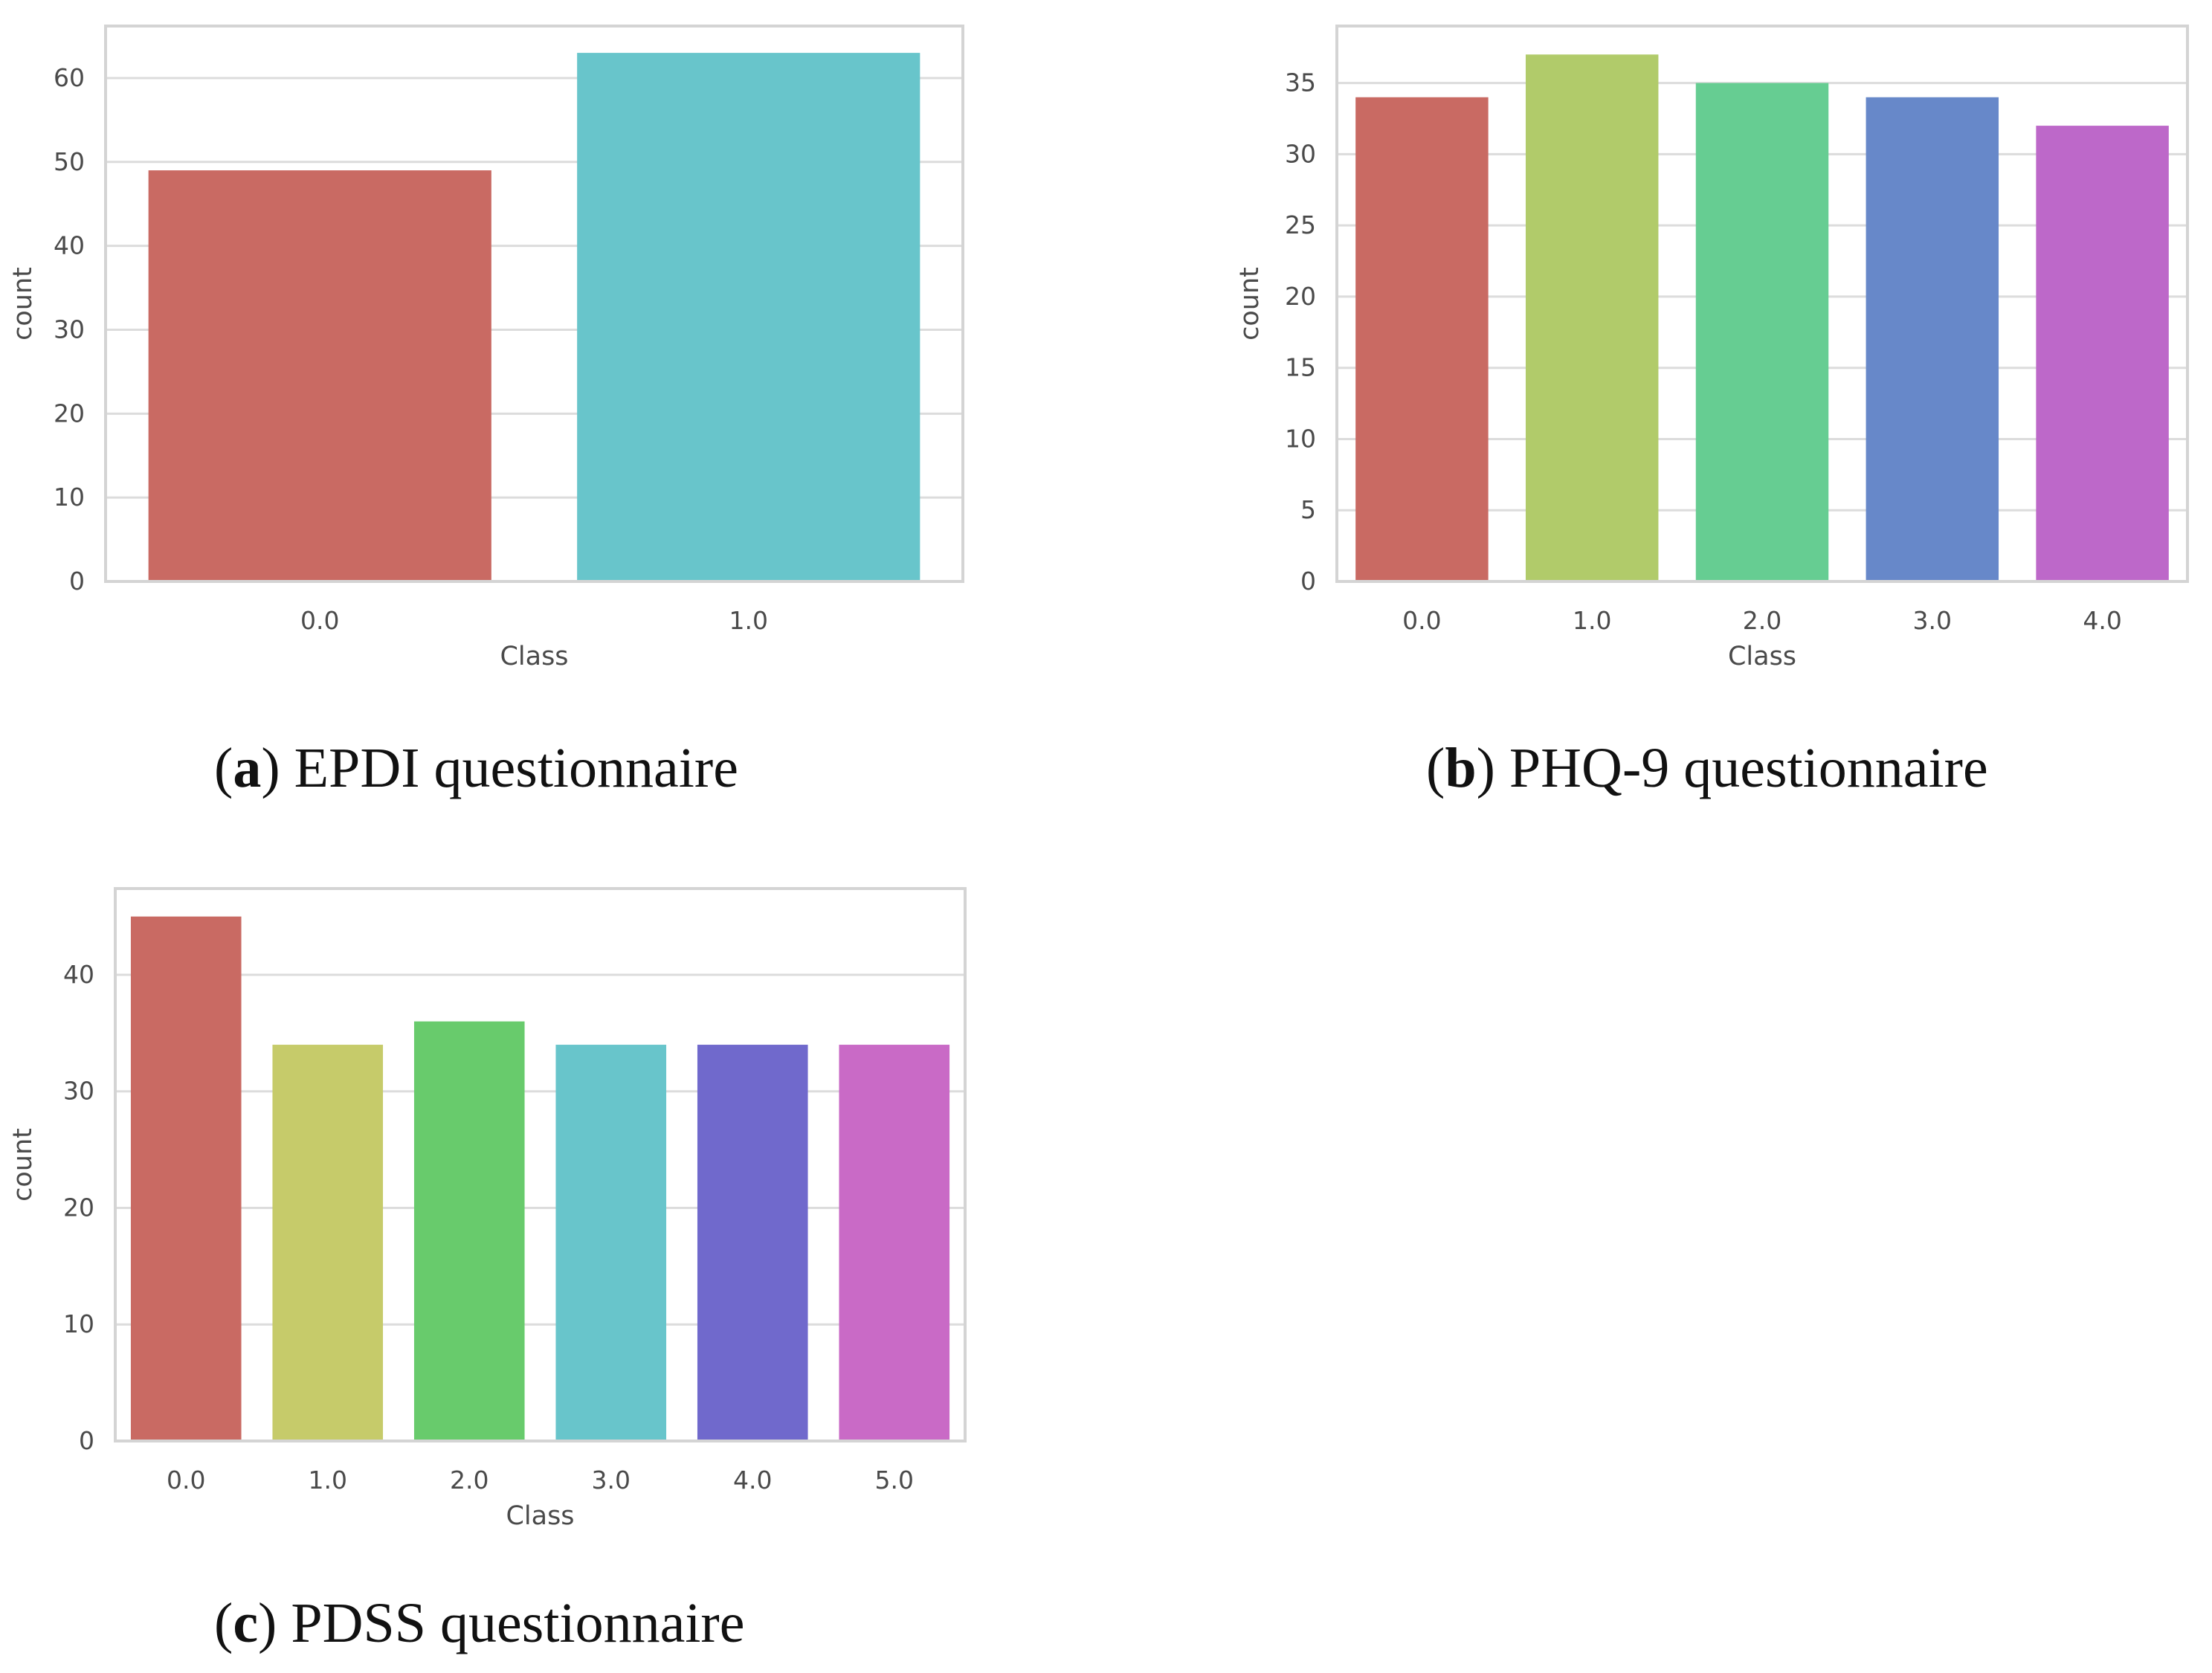 The height and width of the screenshot is (1673, 2212). I want to click on epdi-plot-frame, so click(534, 304).